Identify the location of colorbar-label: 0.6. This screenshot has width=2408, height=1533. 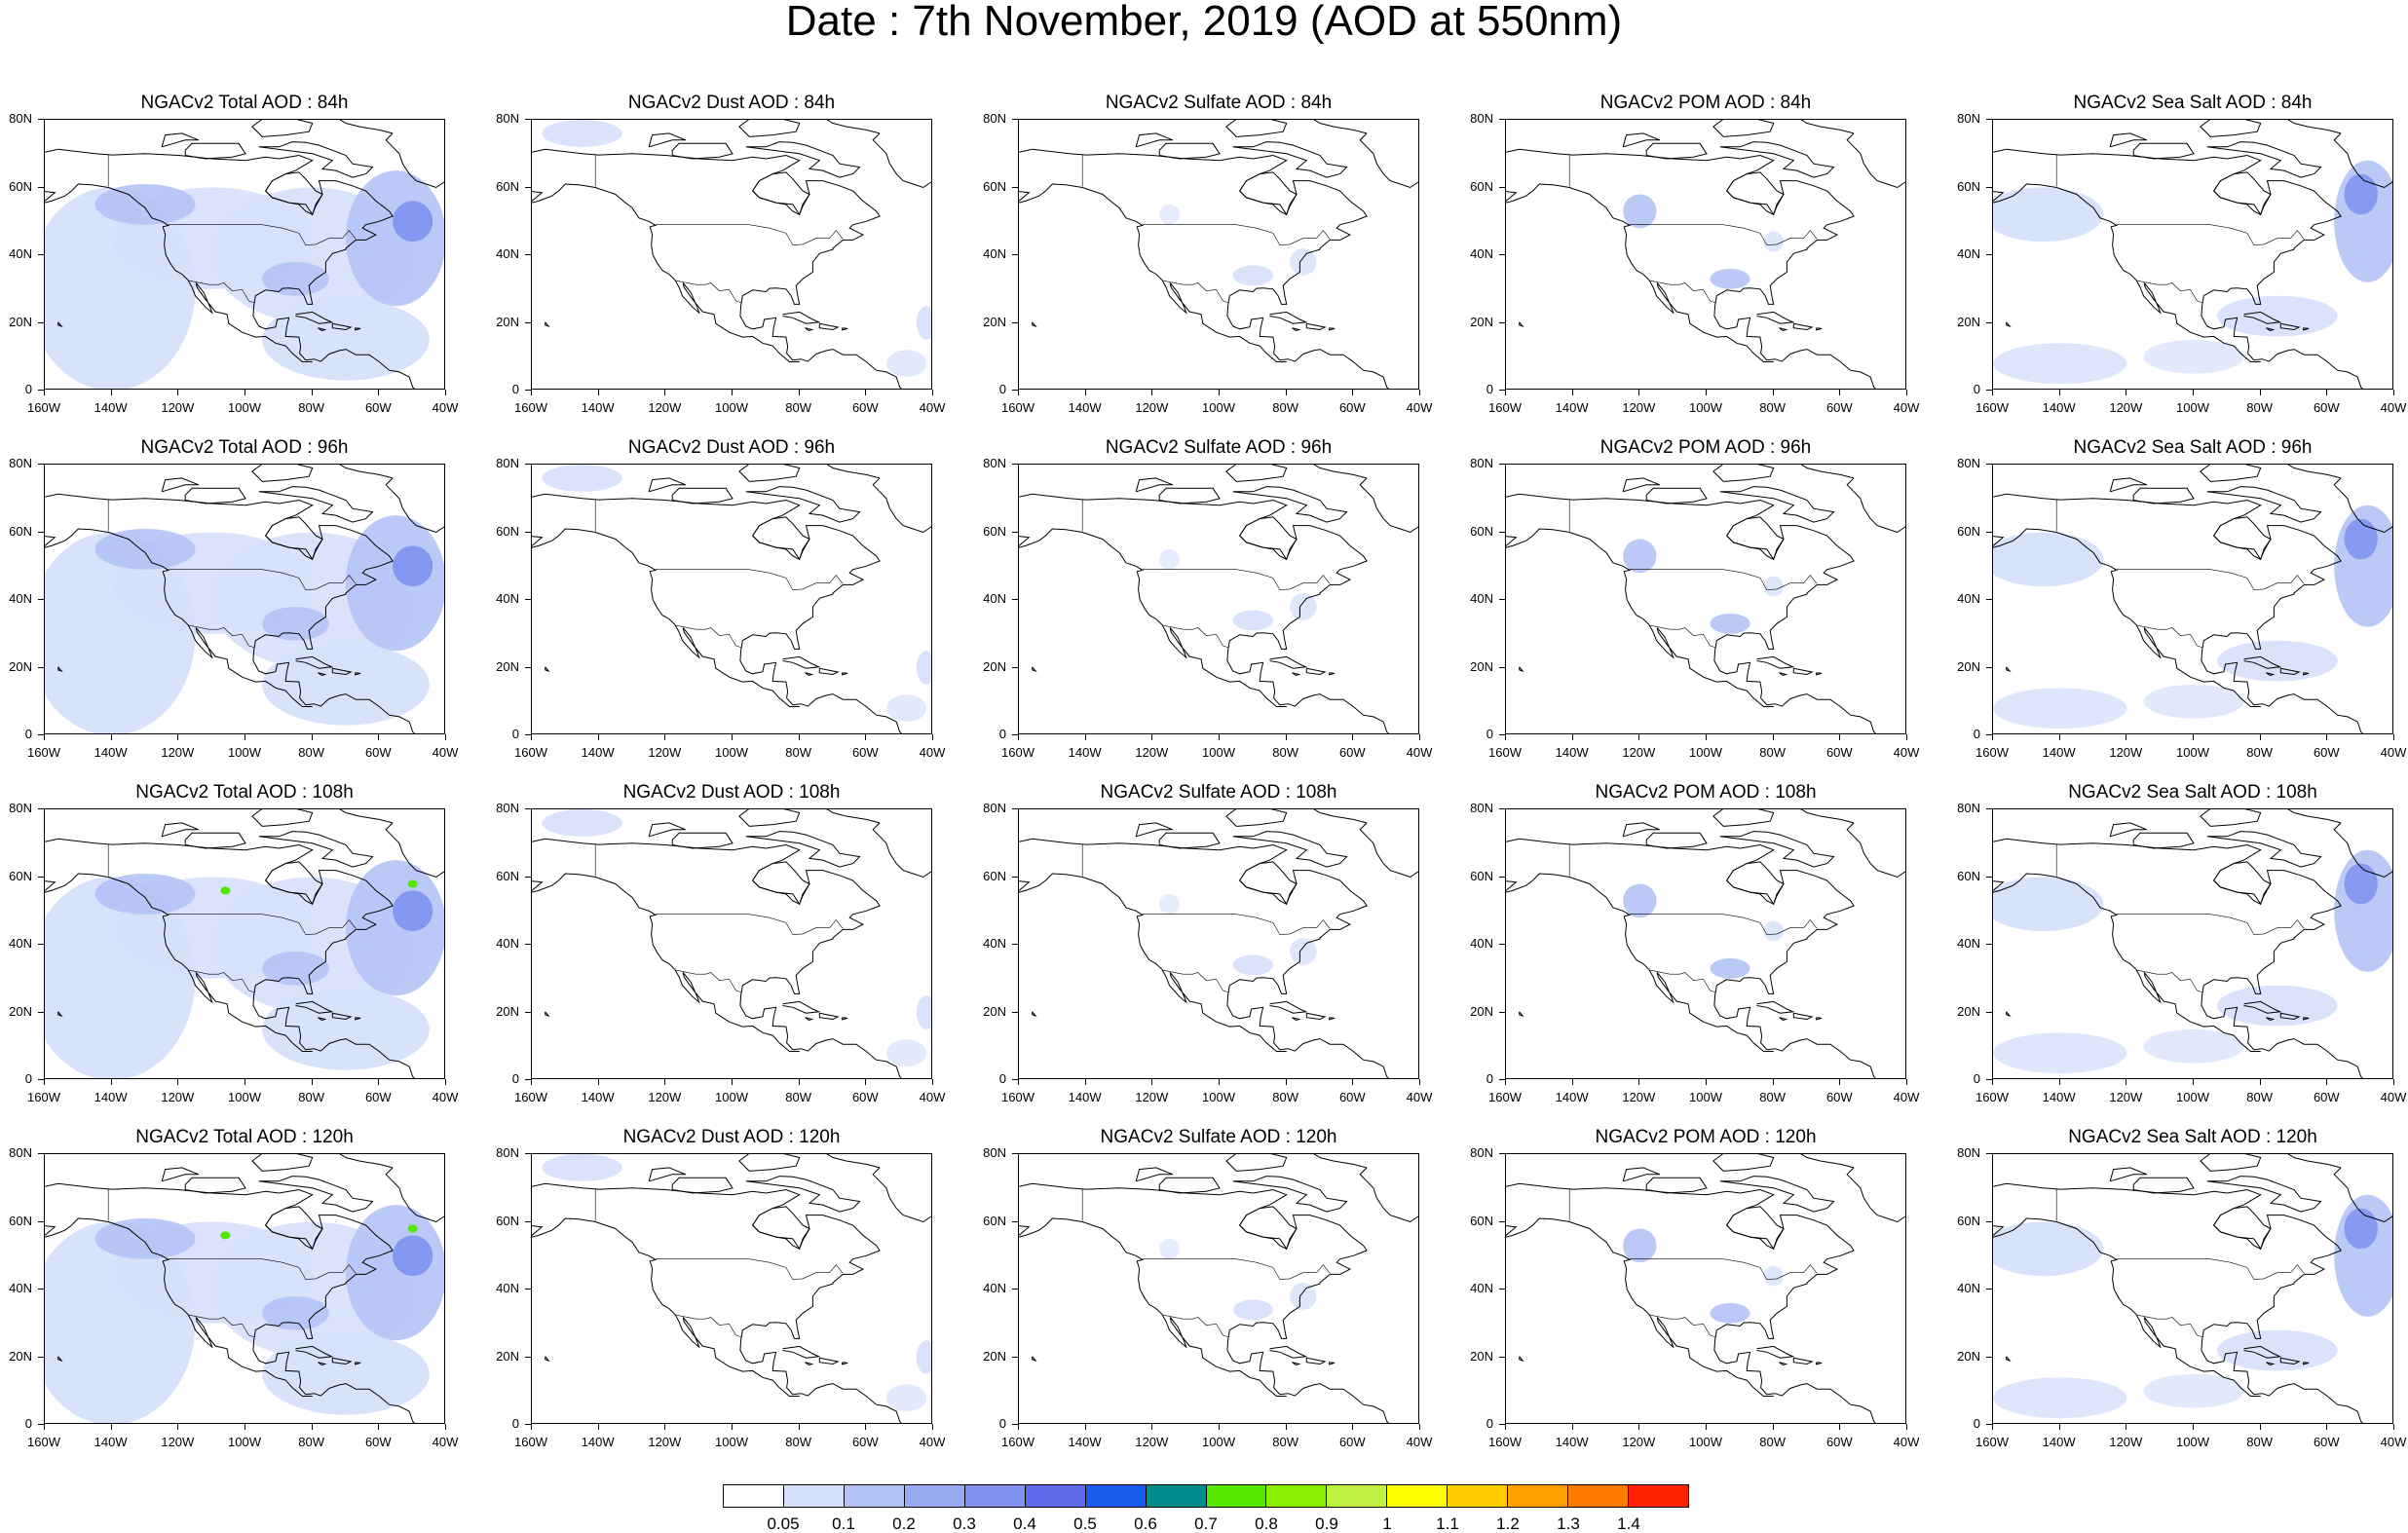
(1145, 1523).